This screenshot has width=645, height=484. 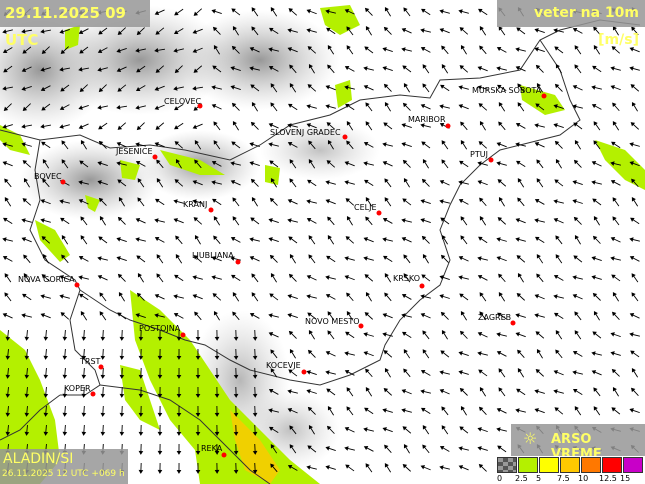 What do you see at coordinates (612, 465) in the screenshot?
I see `legend-swatch` at bounding box center [612, 465].